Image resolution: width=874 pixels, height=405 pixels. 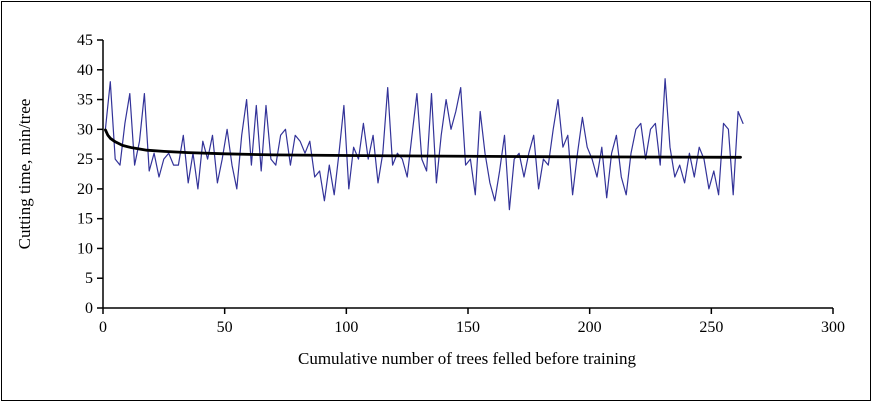 What do you see at coordinates (85, 129) in the screenshot?
I see `y-tick-label: 30` at bounding box center [85, 129].